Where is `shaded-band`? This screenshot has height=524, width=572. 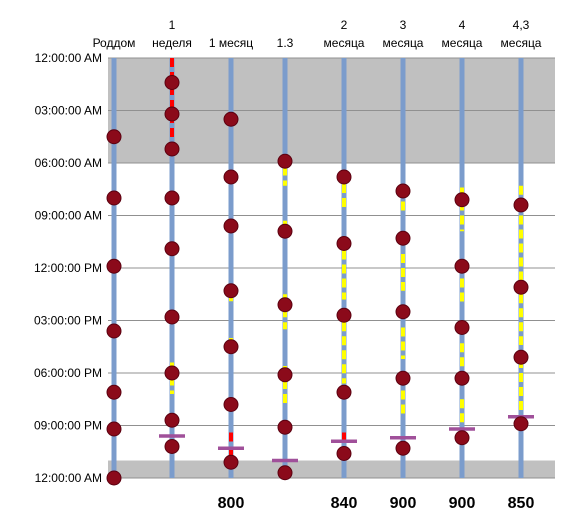 shaded-band is located at coordinates (331, 469).